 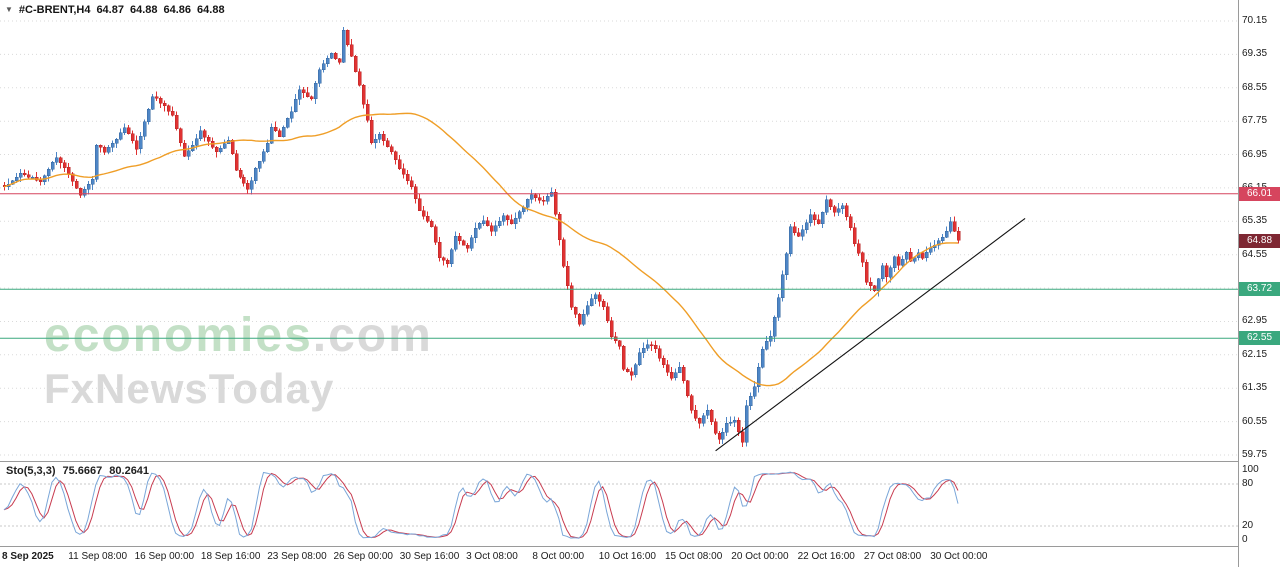 I want to click on time-tick-label: 10 Oct 16:00, so click(x=627, y=556).